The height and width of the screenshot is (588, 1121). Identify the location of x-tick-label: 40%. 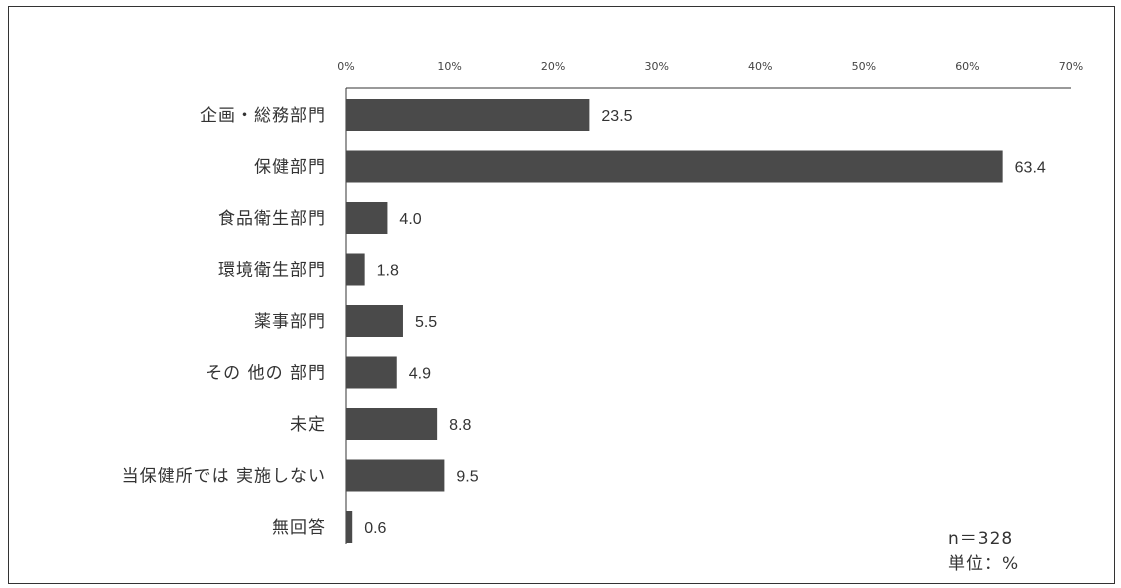
(760, 66).